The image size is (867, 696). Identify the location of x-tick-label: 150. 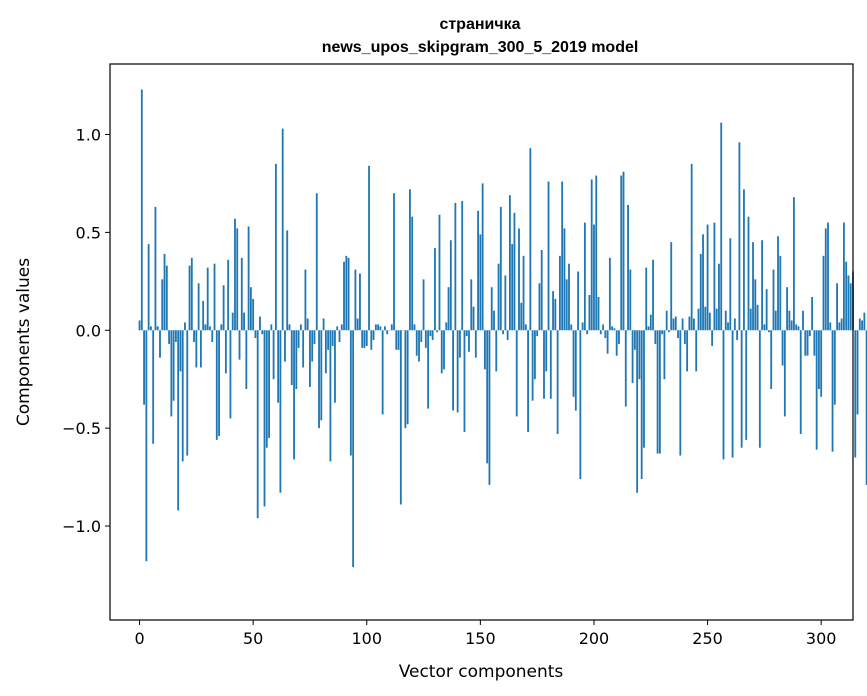
(480, 638).